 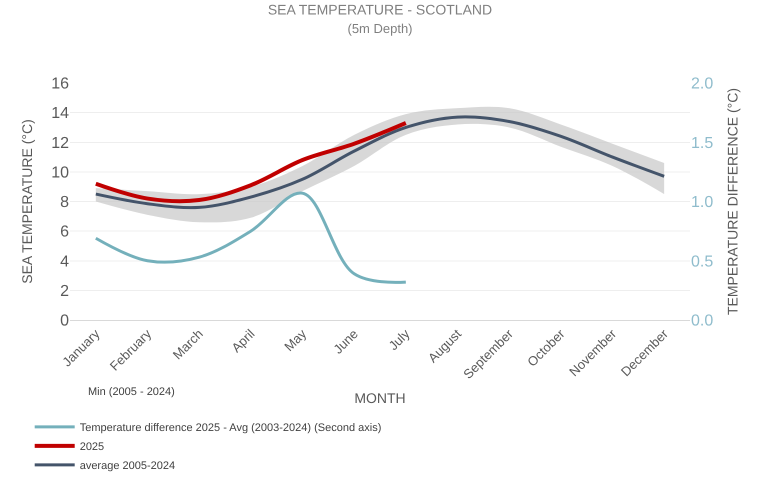 I want to click on y-tick-label: 14, so click(x=60, y=113).